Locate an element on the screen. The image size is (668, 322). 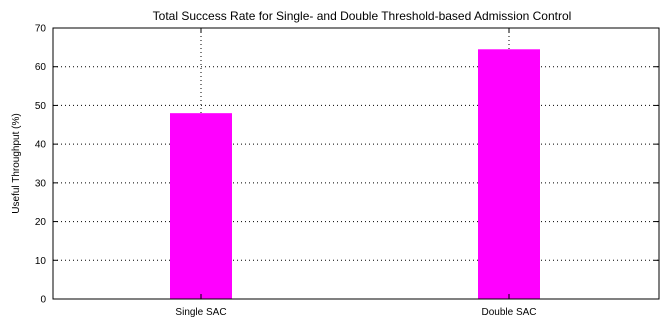
y-tick-label: 60 is located at coordinates (41, 67).